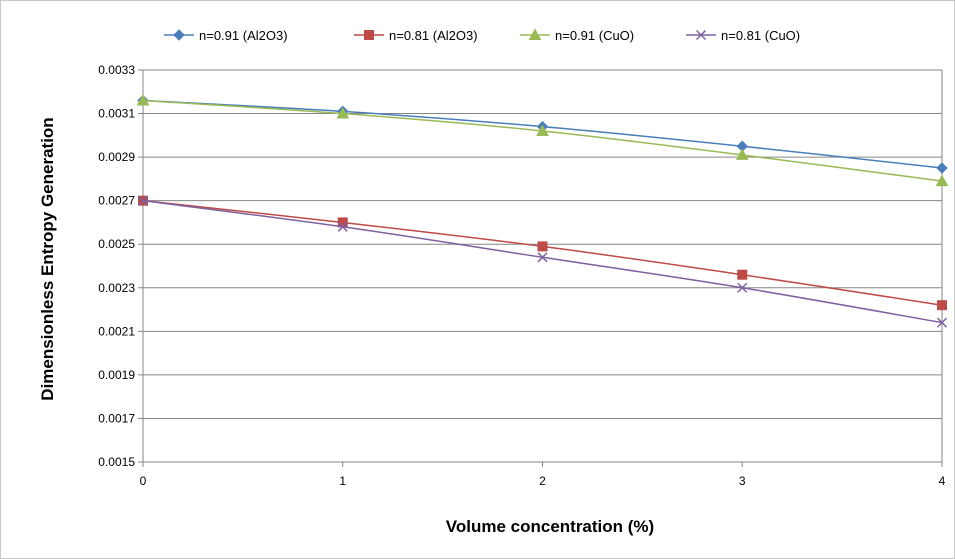 The height and width of the screenshot is (559, 955). Describe the element at coordinates (742, 481) in the screenshot. I see `x-tick-label: 3` at that location.